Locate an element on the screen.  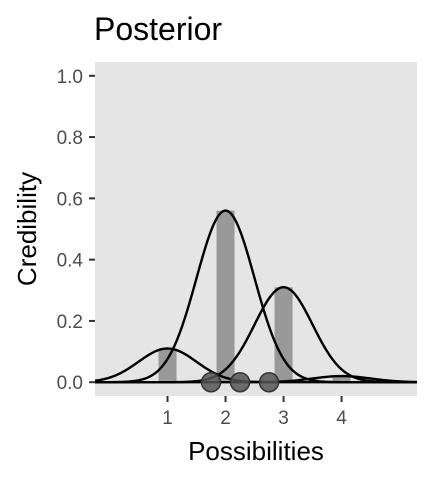
x-tick-label: 4 is located at coordinates (341, 418).